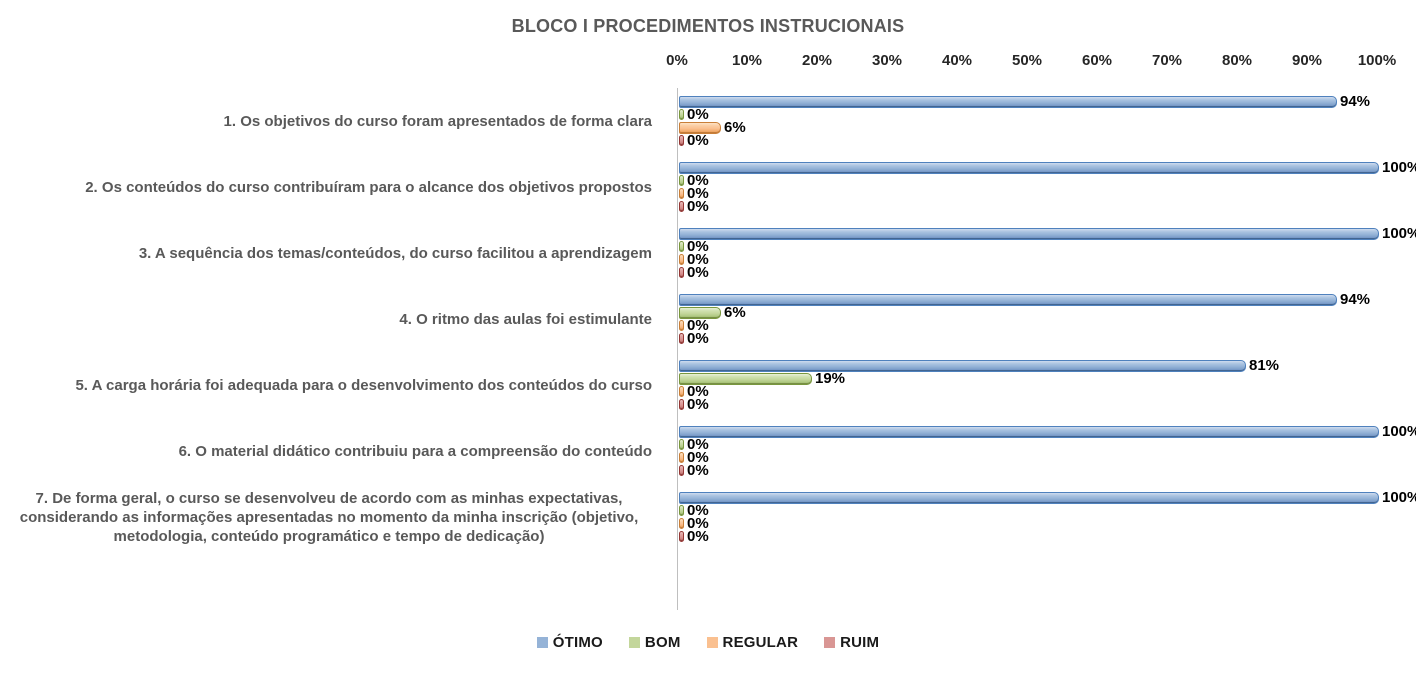 Image resolution: width=1416 pixels, height=680 pixels. Describe the element at coordinates (677, 60) in the screenshot. I see `x-axis-tick: 0%` at that location.